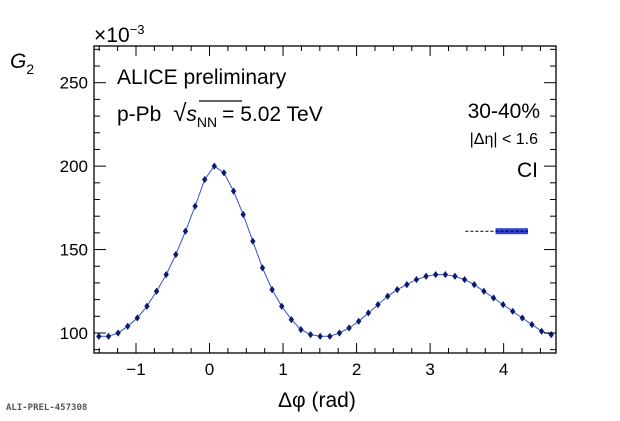 This screenshot has width=620, height=421. Describe the element at coordinates (74, 333) in the screenshot. I see `y-tick-label: 100` at that location.